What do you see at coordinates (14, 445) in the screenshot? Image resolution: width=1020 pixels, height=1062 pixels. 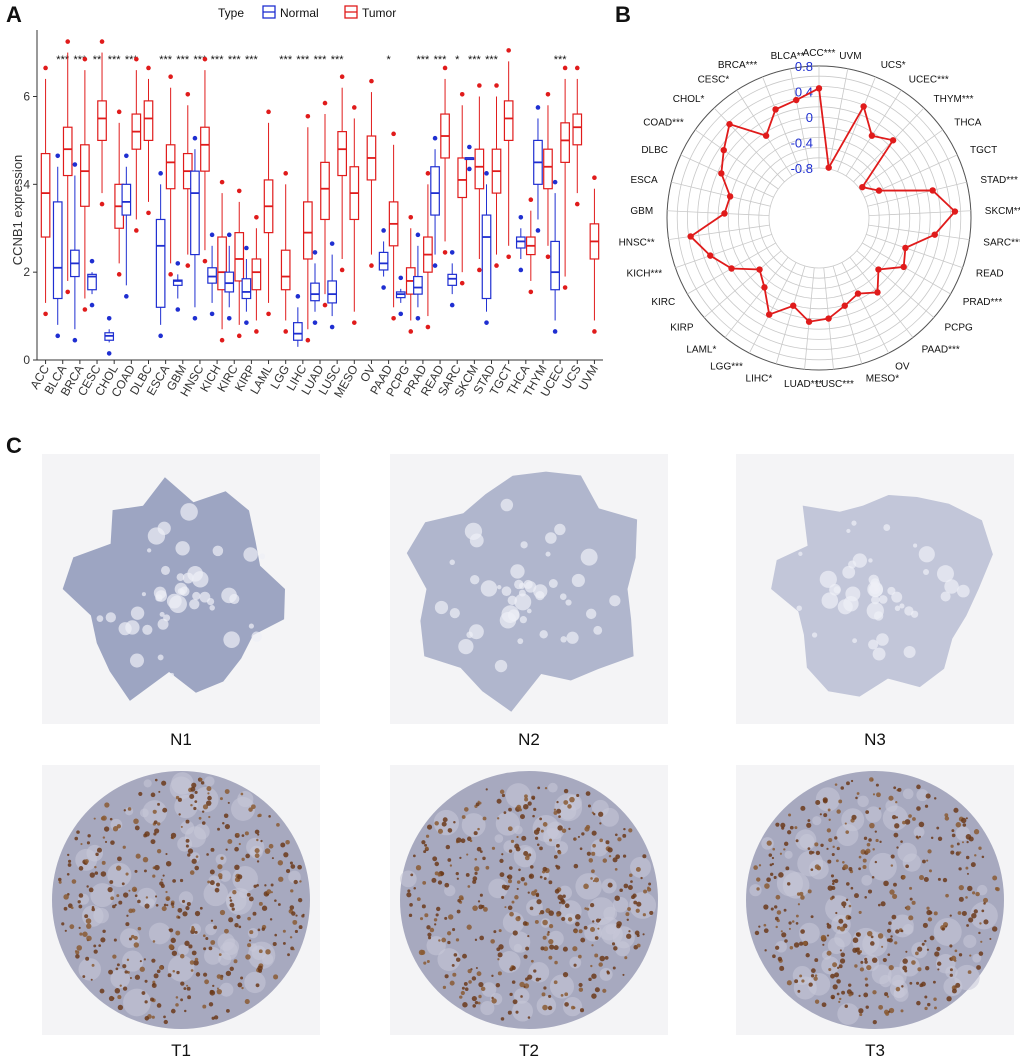 I see `panel-letter-c: C` at bounding box center [14, 445].